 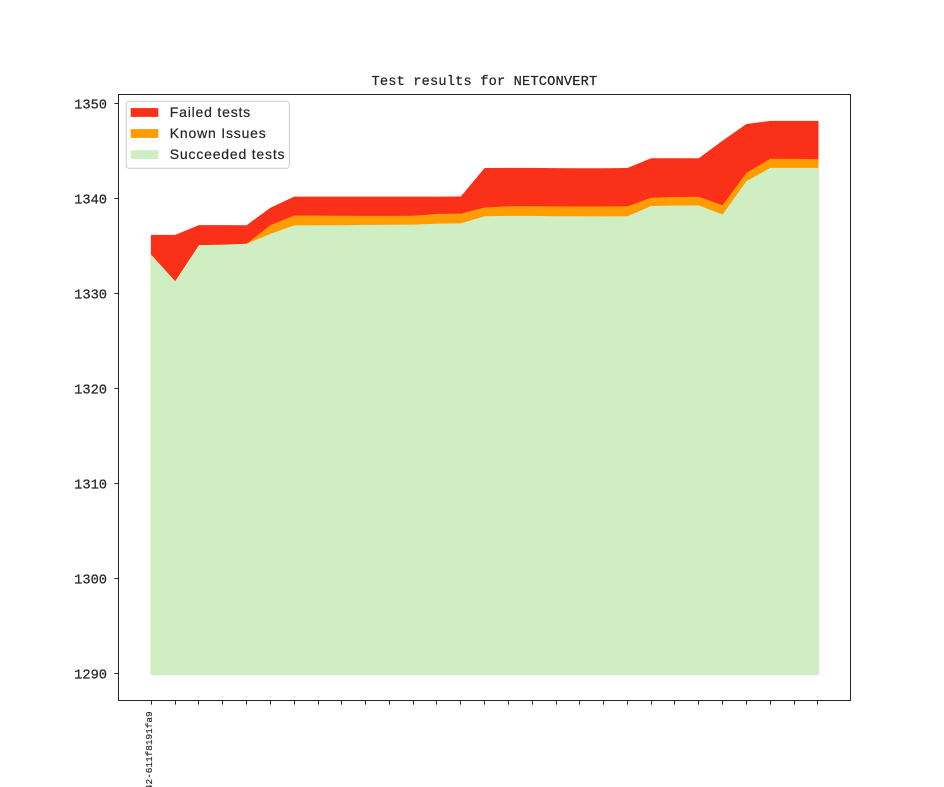 I want to click on svg-text: Known Issues, so click(x=218, y=133).